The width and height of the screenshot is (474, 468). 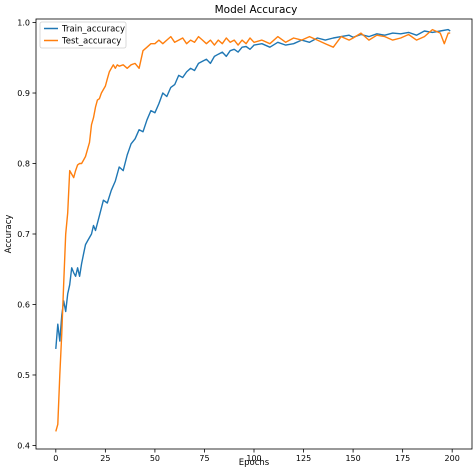 What do you see at coordinates (23, 375) in the screenshot?
I see `y-tick-label: 0.5` at bounding box center [23, 375].